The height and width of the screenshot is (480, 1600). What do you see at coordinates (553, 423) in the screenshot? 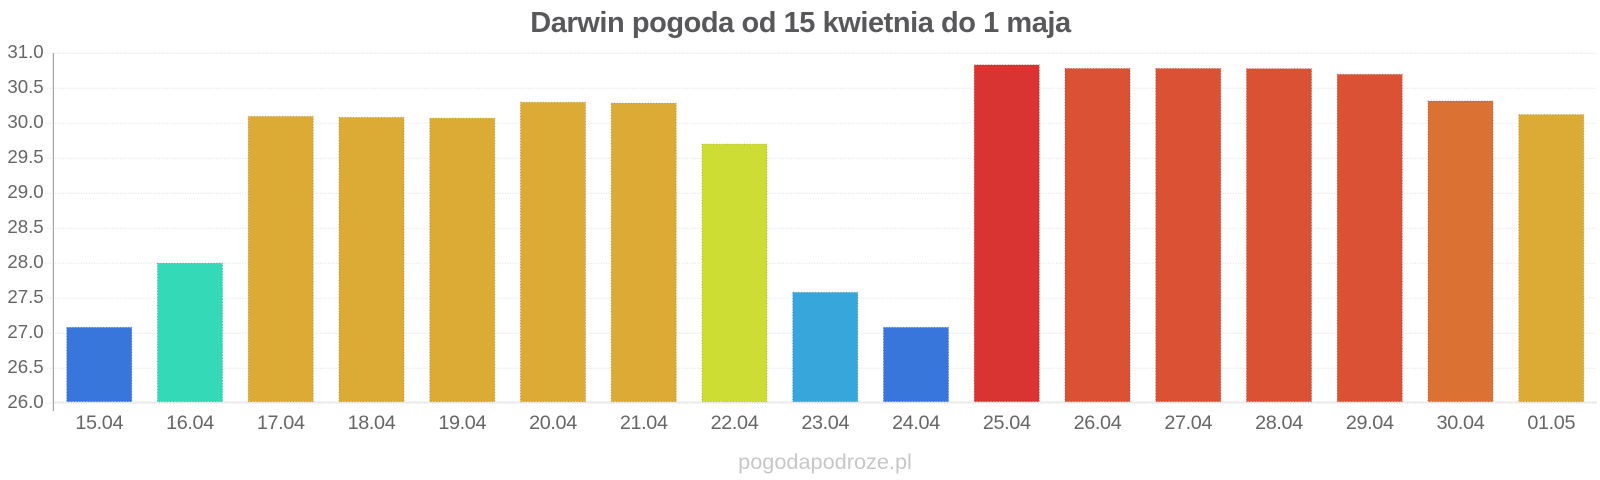
I see `svg-text: 20.04` at bounding box center [553, 423].